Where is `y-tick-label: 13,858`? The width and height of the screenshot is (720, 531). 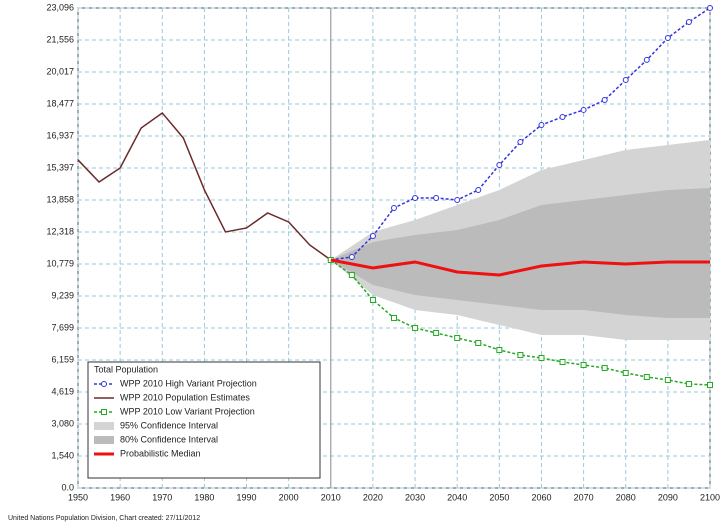
y-tick-label: 13,858 is located at coordinates (60, 199).